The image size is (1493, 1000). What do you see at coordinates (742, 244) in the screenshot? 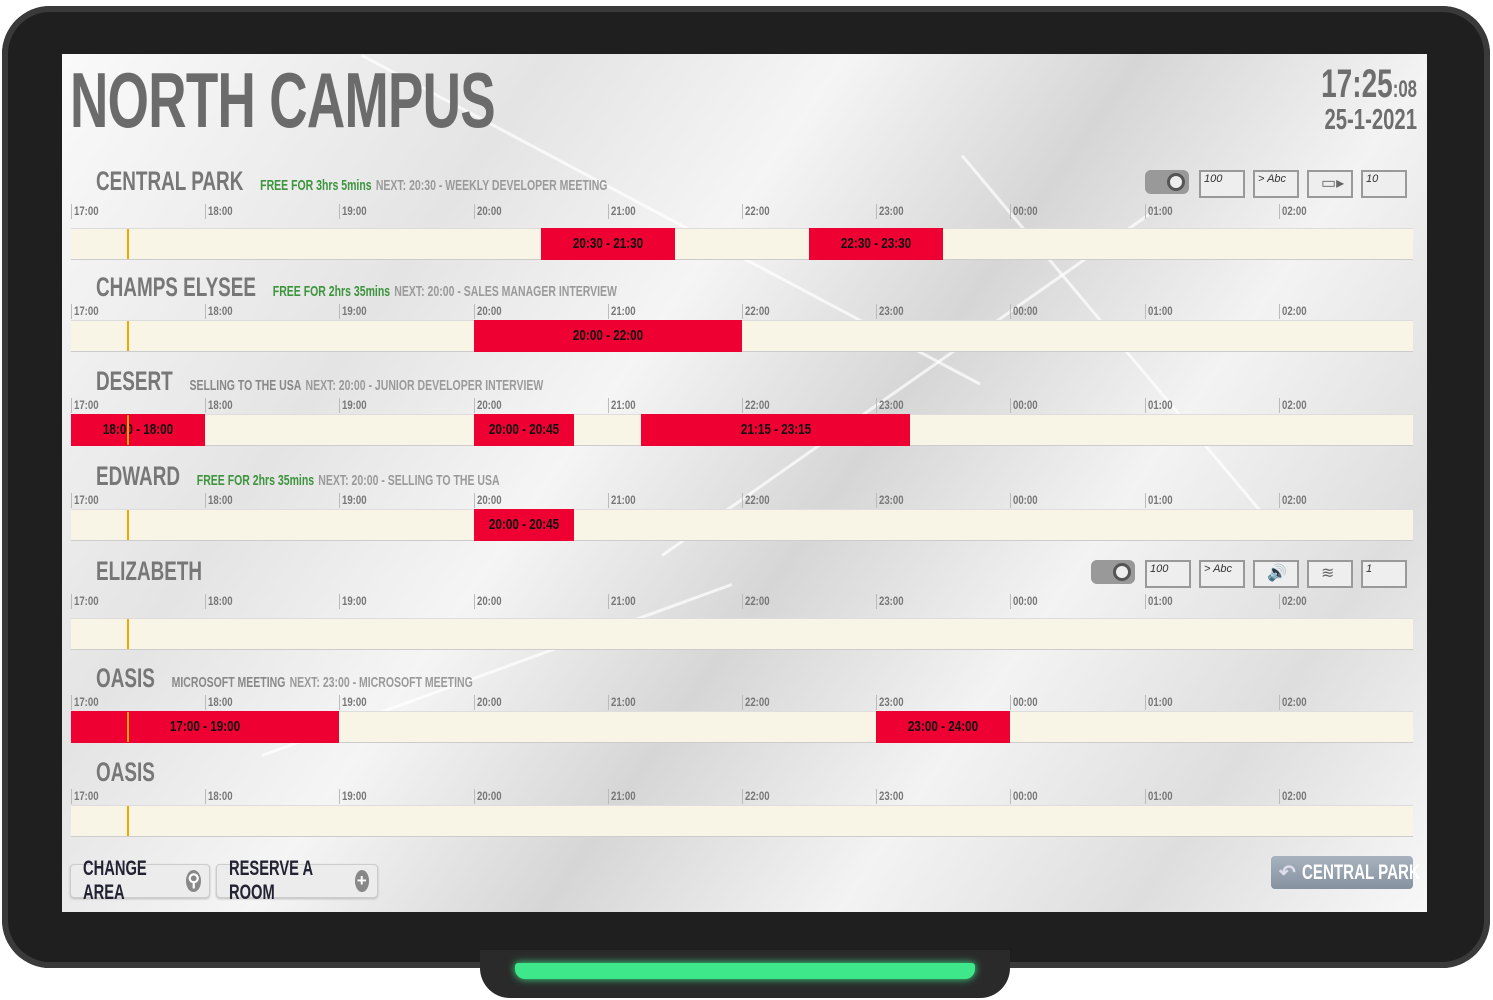
I see `room-timeline: 20:30 - 21:30 22:30 - 23:30` at bounding box center [742, 244].